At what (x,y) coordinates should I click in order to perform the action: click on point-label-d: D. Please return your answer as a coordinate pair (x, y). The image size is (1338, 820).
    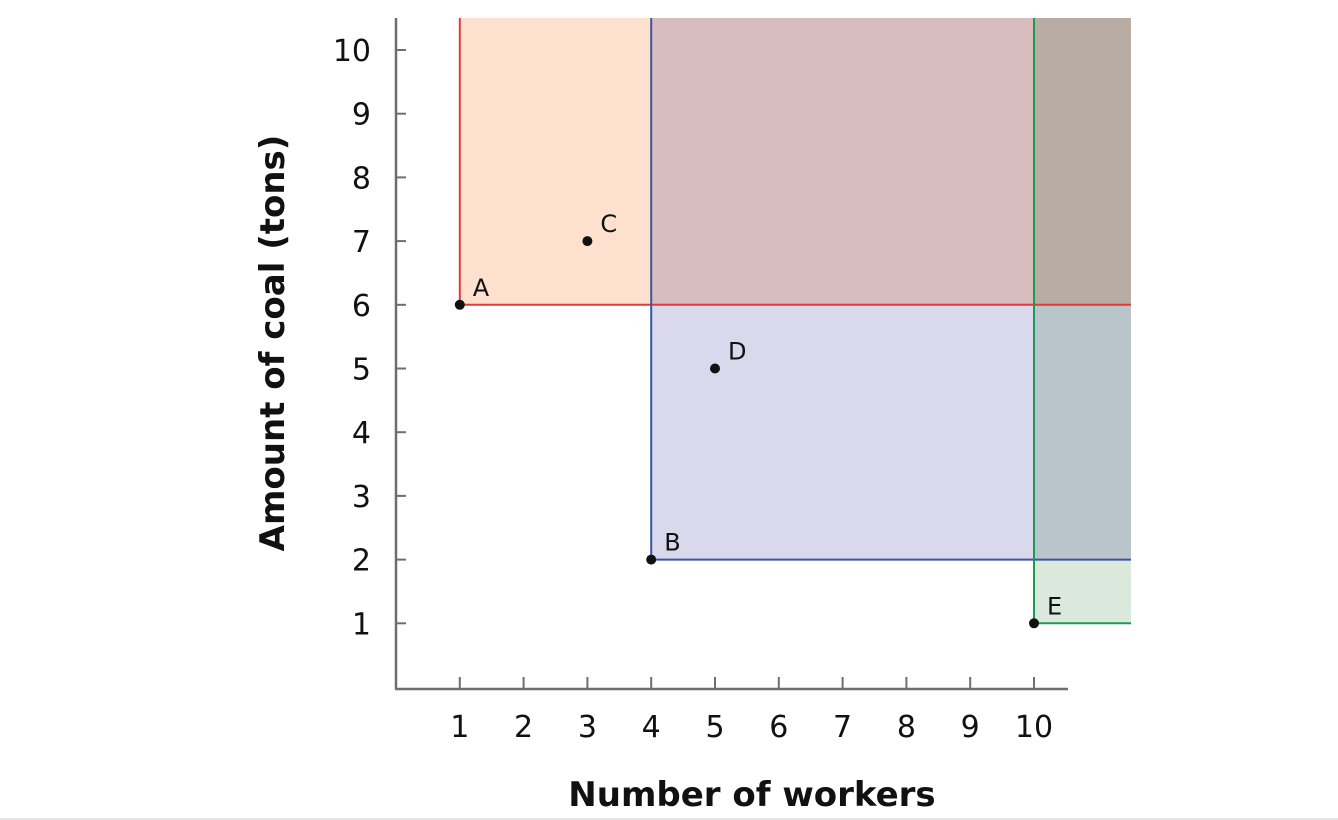
    Looking at the image, I should click on (737, 352).